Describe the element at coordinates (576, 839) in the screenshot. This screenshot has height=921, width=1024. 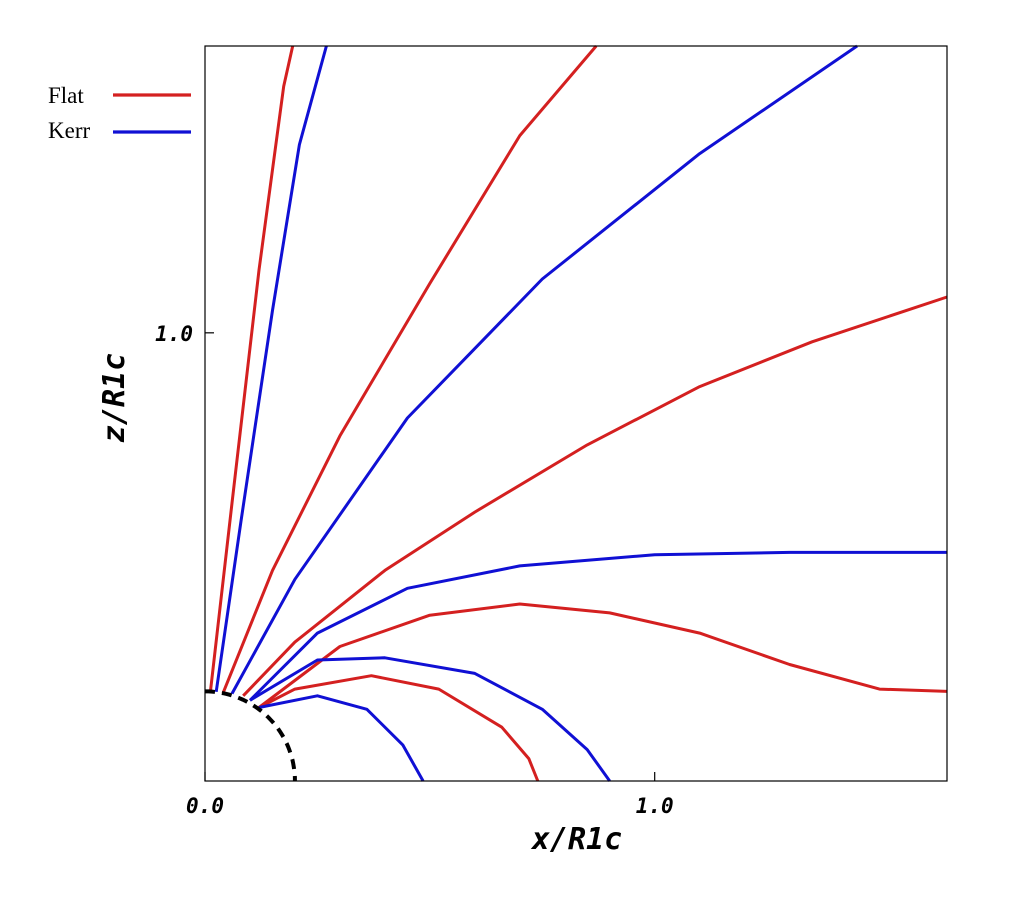
I see `x-axis-title: x/R1c` at that location.